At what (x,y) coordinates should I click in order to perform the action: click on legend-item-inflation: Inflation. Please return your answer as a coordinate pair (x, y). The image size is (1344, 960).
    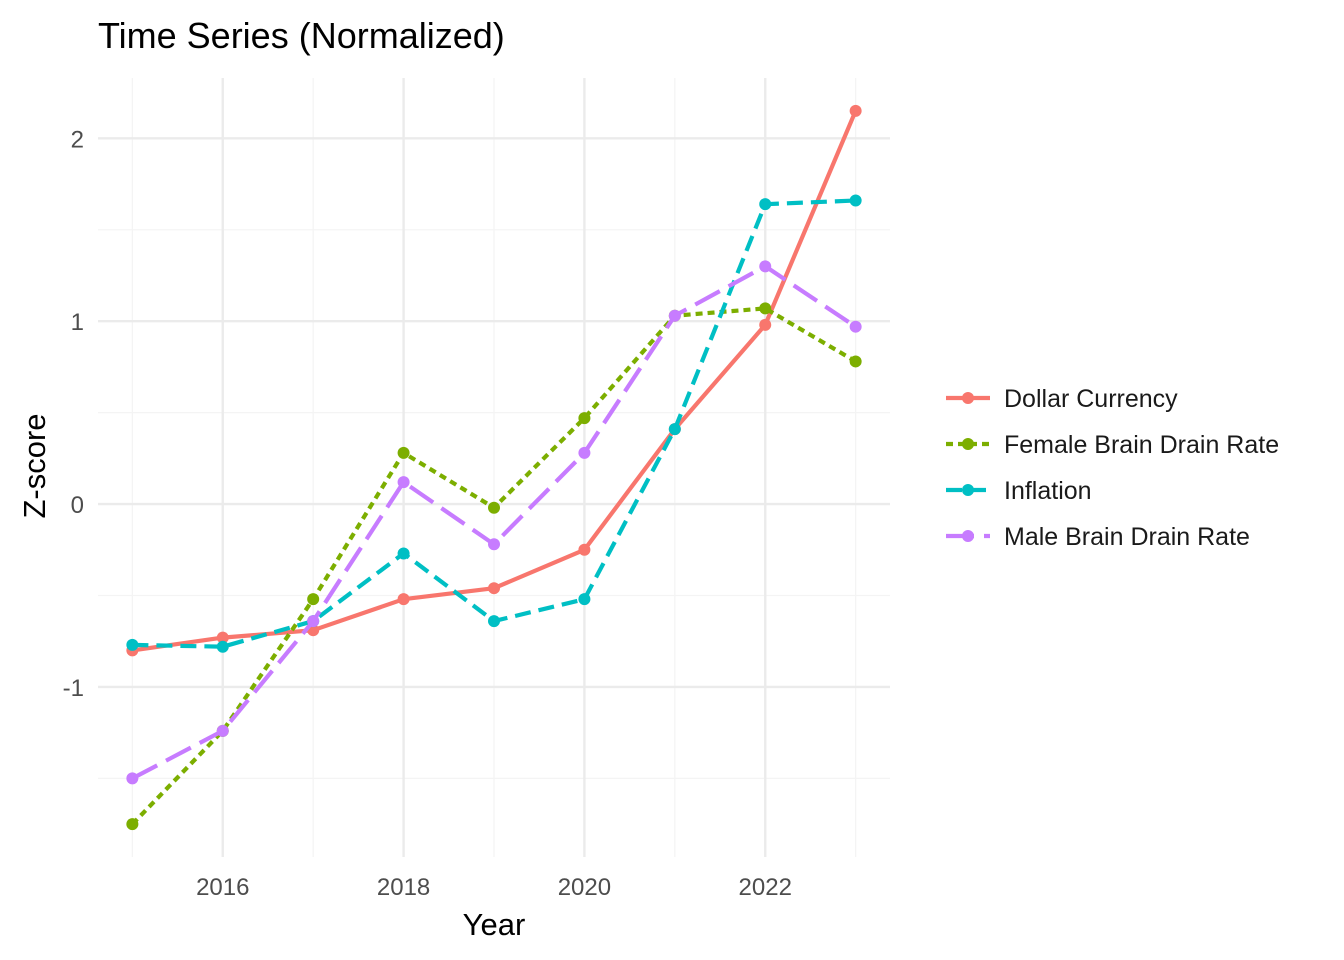
    Looking at the image, I should click on (1019, 491).